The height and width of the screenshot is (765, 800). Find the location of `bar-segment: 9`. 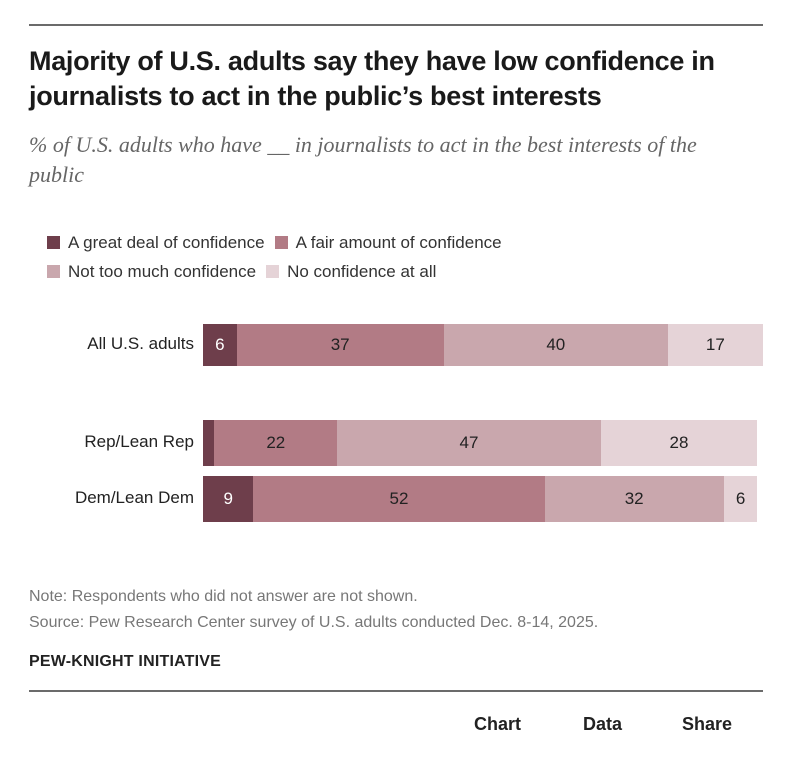

bar-segment: 9 is located at coordinates (228, 499).